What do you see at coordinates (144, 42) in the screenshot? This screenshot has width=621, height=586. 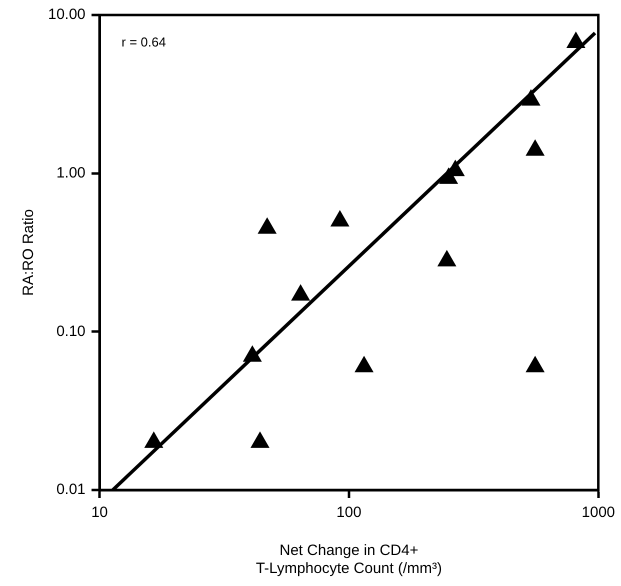 I see `annotation: r = 0.64` at bounding box center [144, 42].